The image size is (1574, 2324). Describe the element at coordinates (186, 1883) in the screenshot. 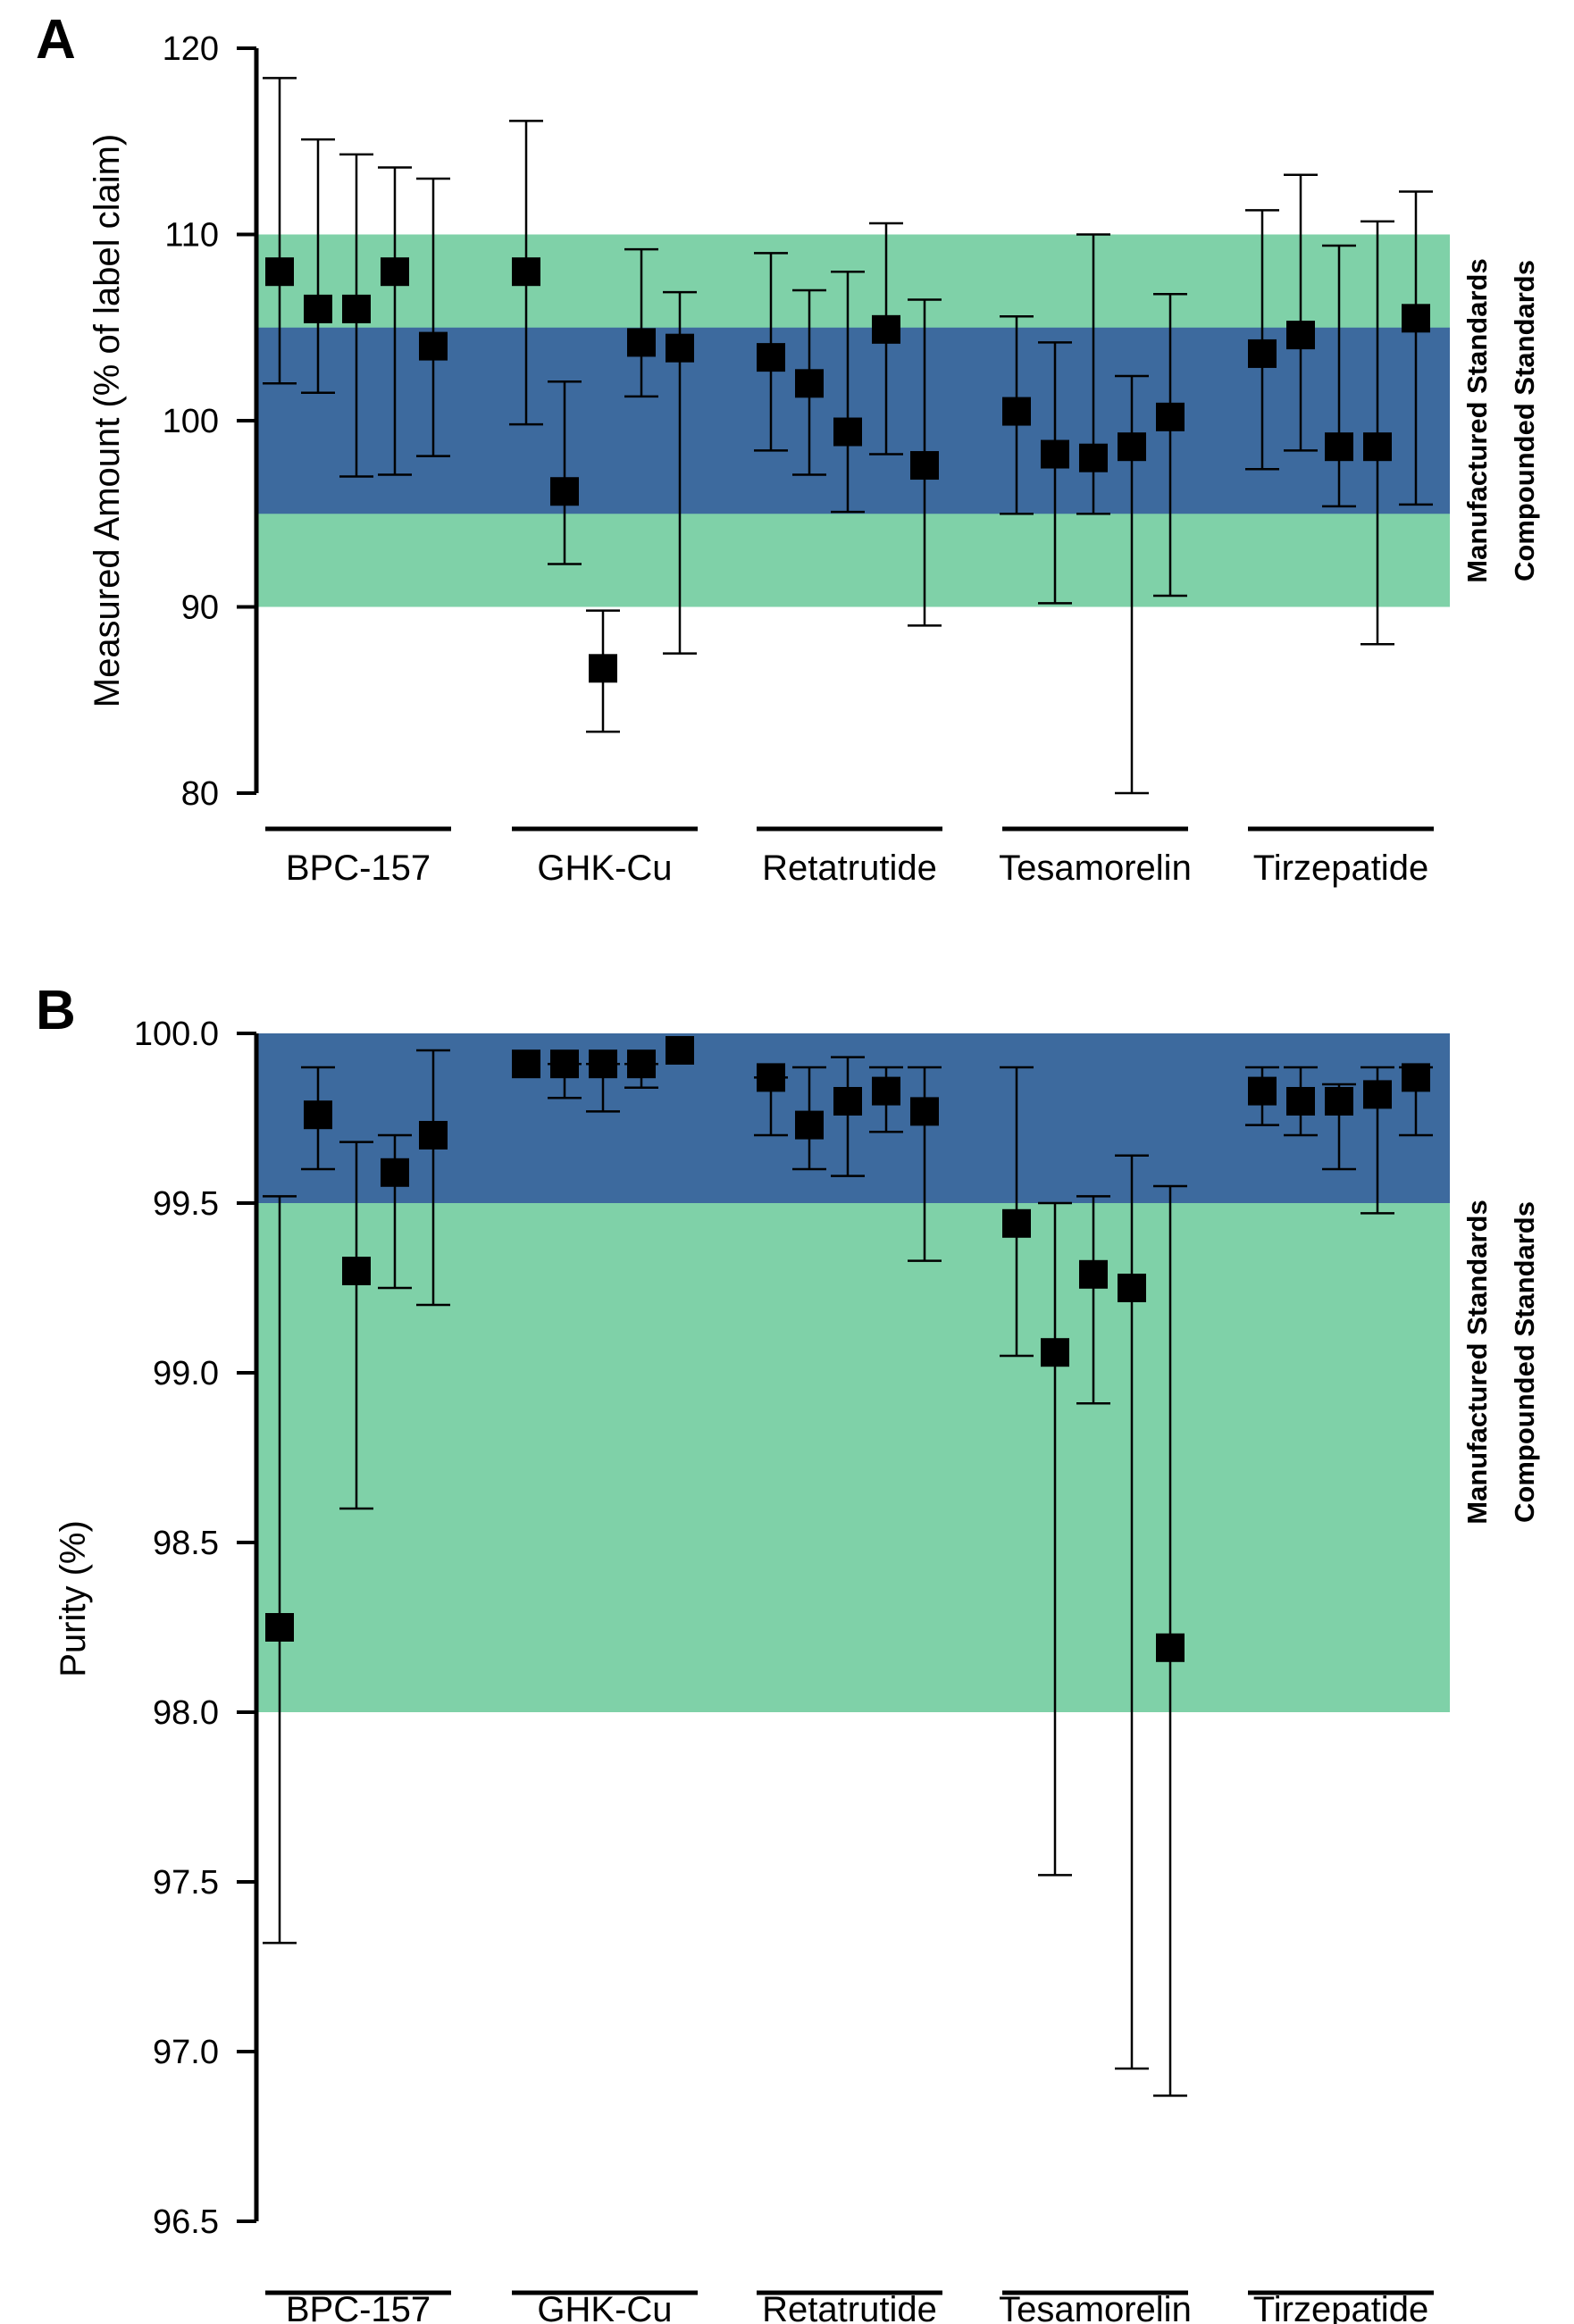

I see `y-tick-label: 97.5` at that location.